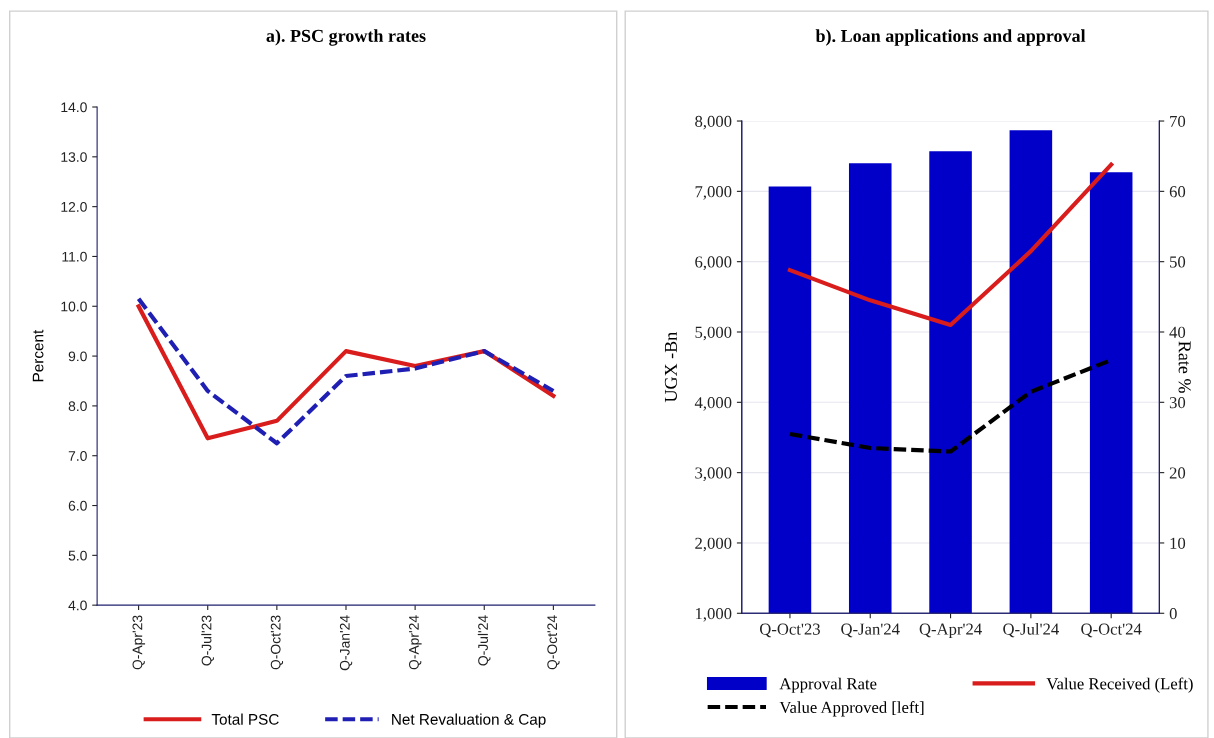 This screenshot has height=738, width=1214. Describe the element at coordinates (1119, 685) in the screenshot. I see `legend-label: Value Received (Left)` at that location.